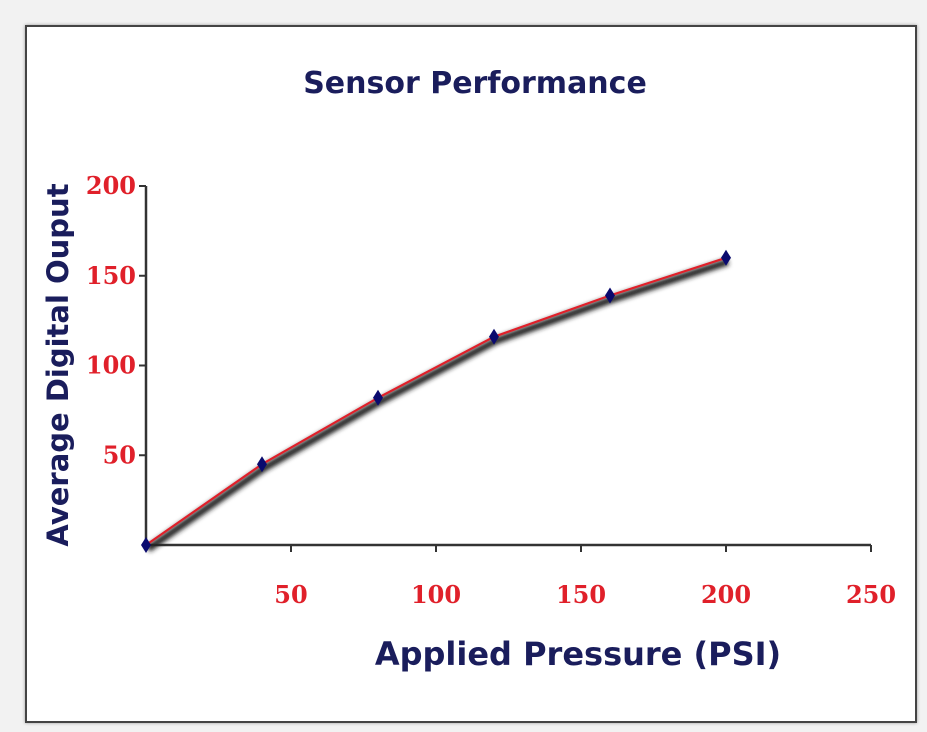 The width and height of the screenshot is (927, 732). I want to click on y-tick-label: 200, so click(111, 185).